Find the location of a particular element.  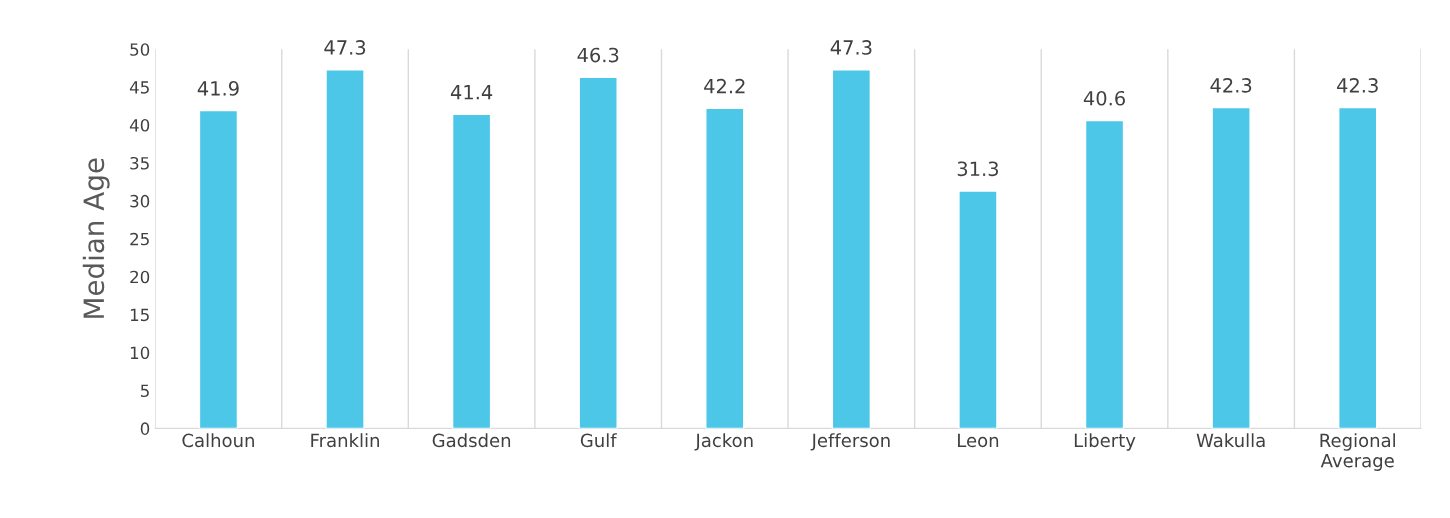

x-tick-label: Gadsden is located at coordinates (471, 440).